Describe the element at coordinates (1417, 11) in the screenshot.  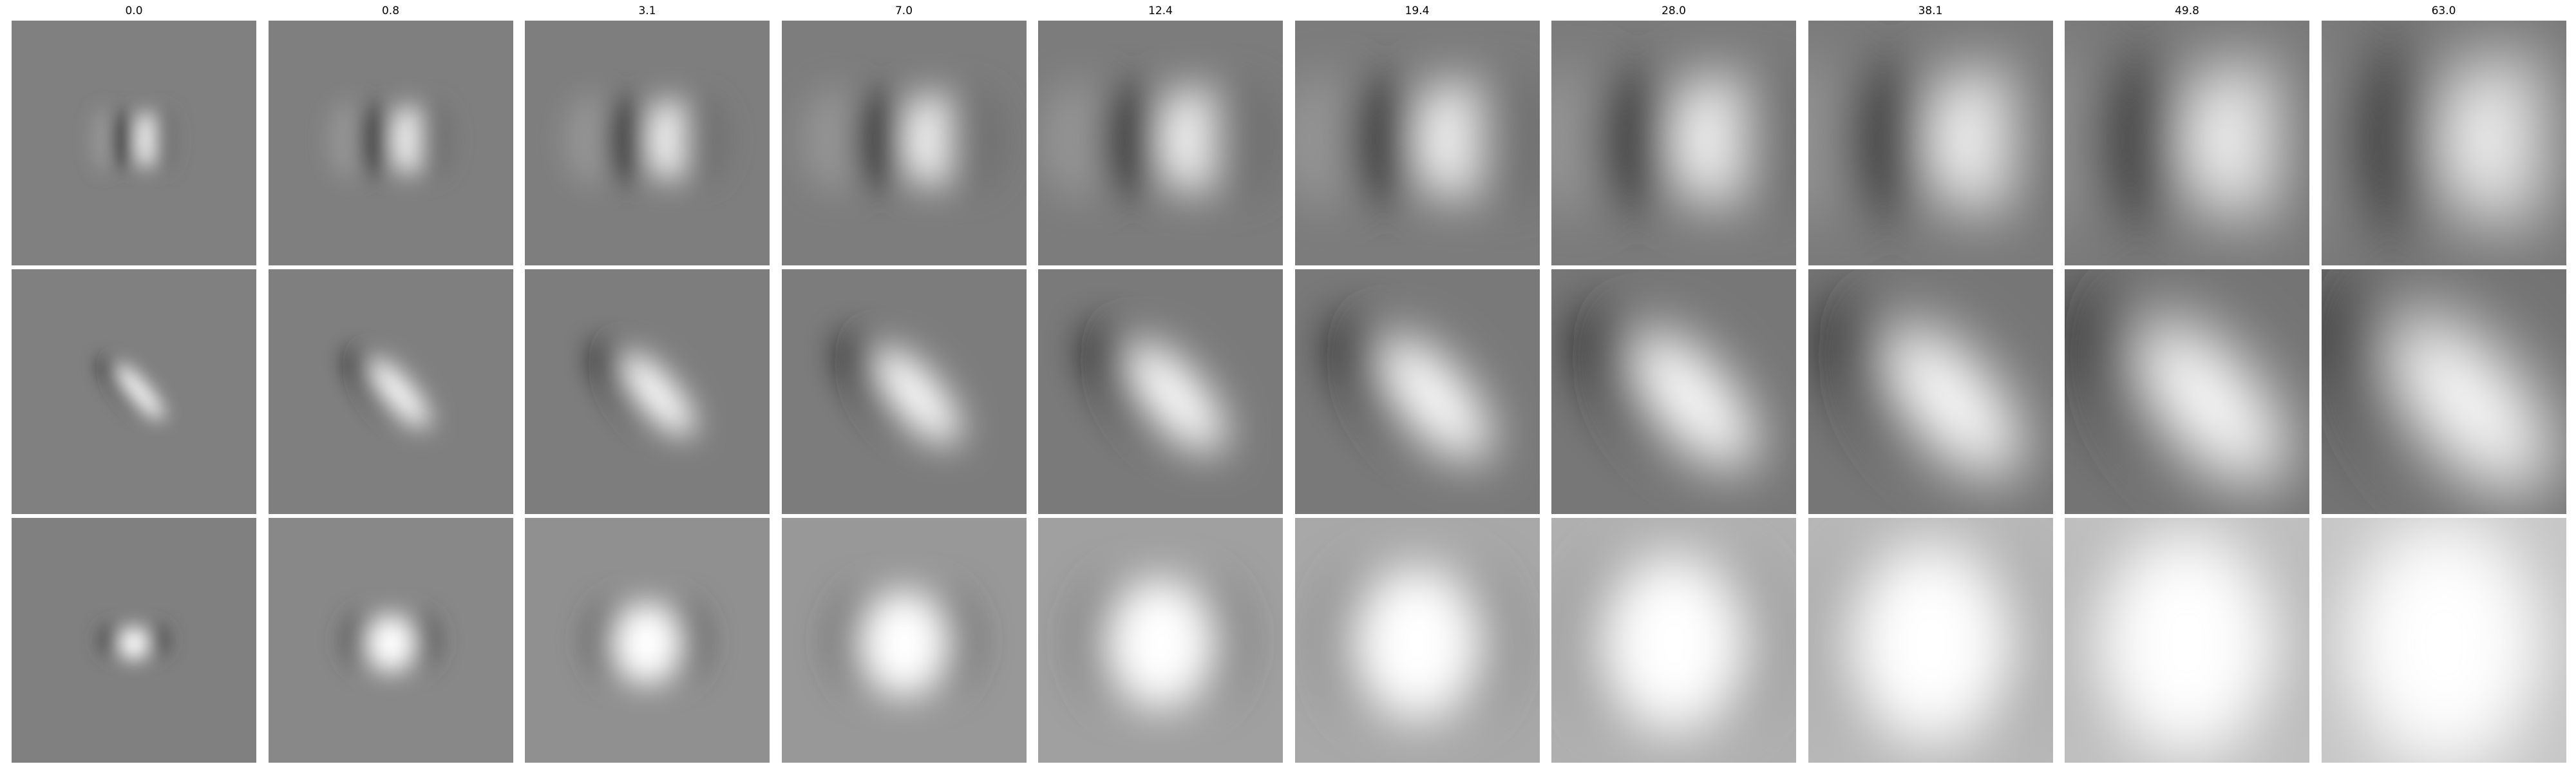
I see `column-label: 19.4` at that location.